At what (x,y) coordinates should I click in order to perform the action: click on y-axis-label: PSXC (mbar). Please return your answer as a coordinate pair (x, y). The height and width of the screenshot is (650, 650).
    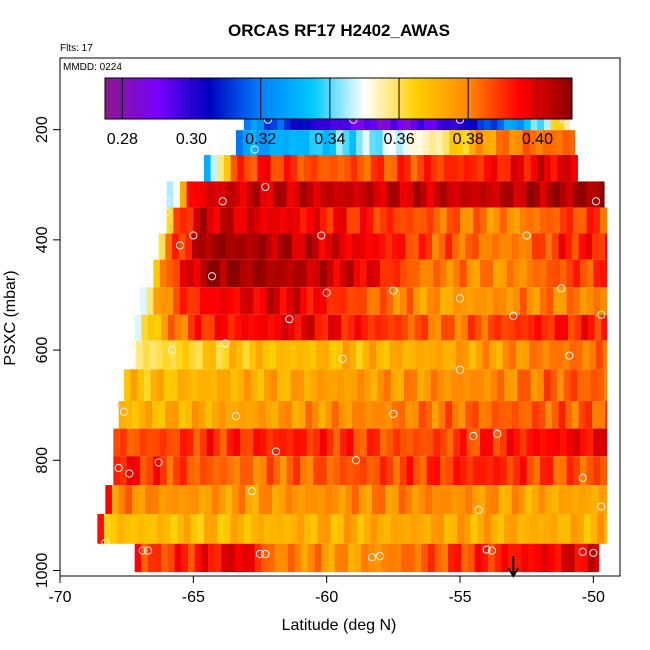
    Looking at the image, I should click on (10, 317).